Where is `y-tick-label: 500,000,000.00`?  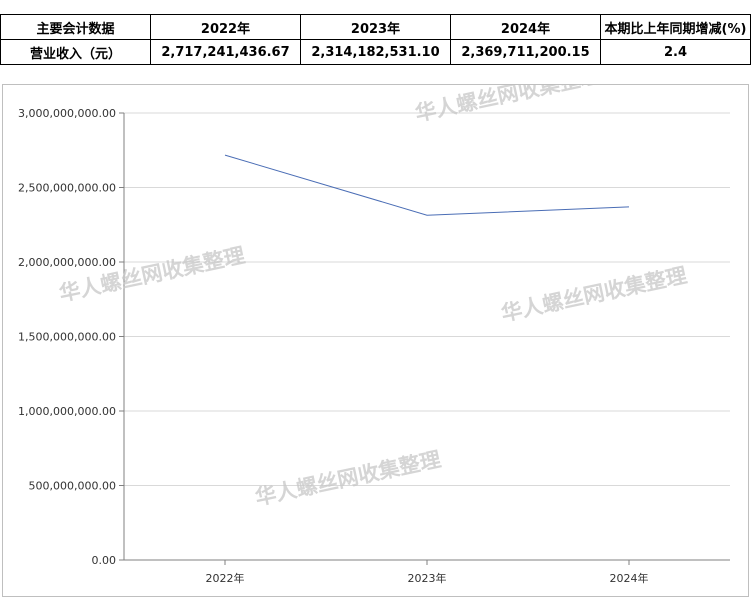
y-tick-label: 500,000,000.00 is located at coordinates (72, 486).